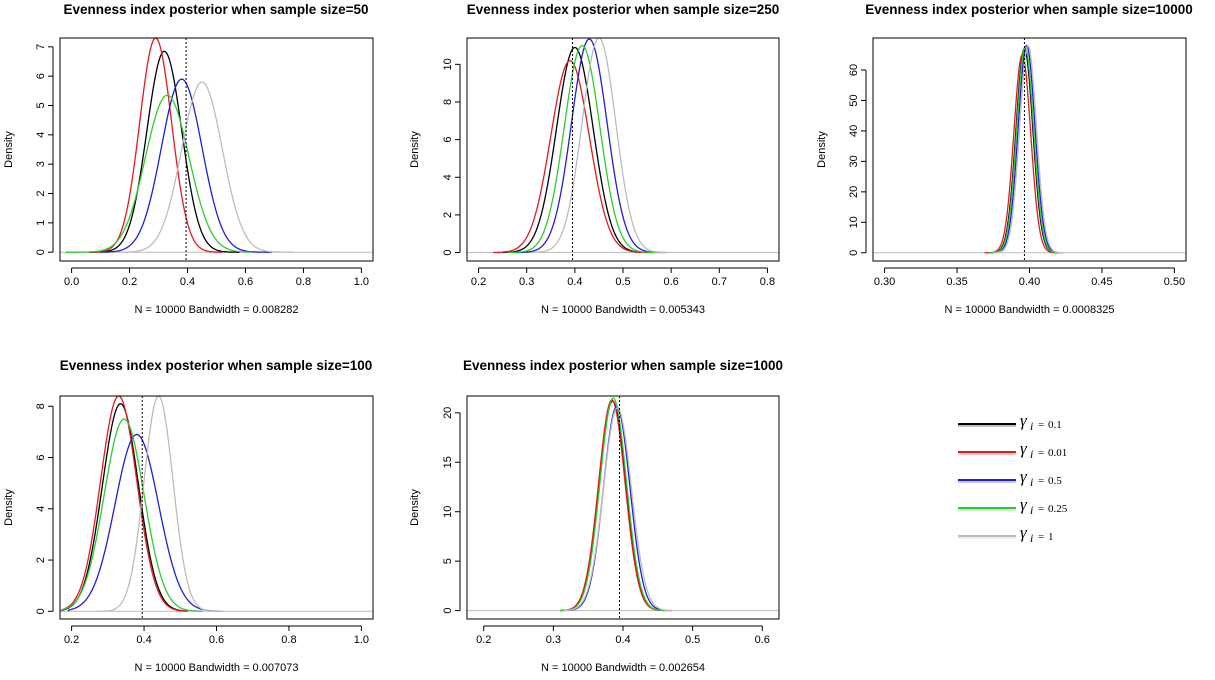 The width and height of the screenshot is (1215, 680). I want to click on x-tick-label: 0.30, so click(884, 282).